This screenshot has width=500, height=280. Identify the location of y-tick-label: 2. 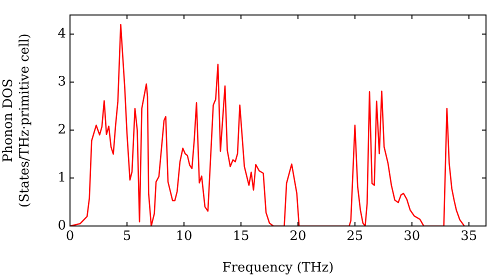
(62, 130).